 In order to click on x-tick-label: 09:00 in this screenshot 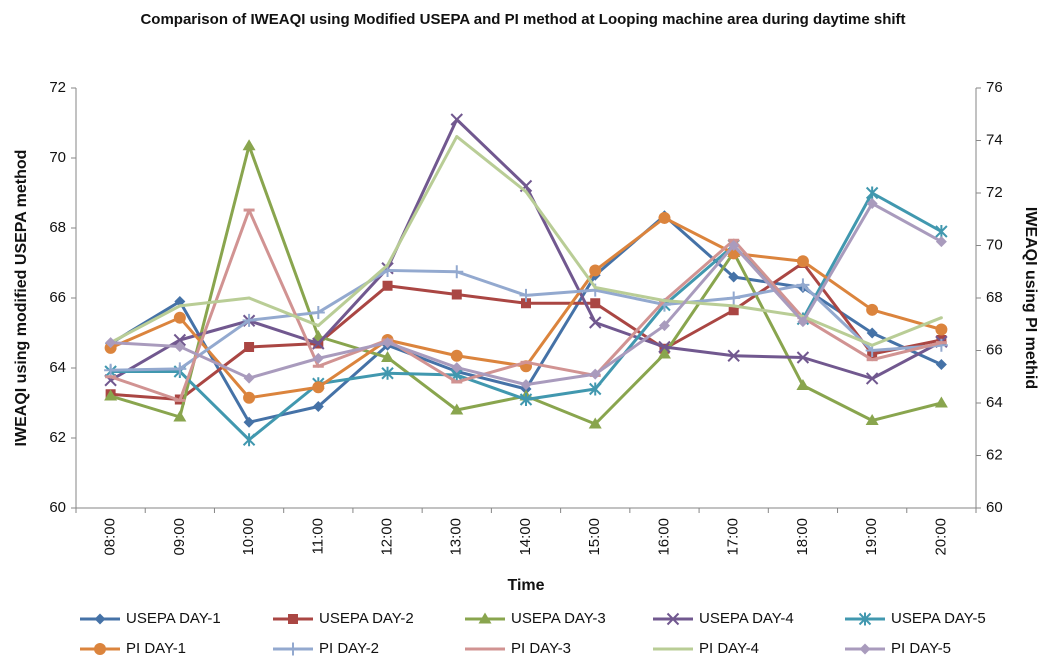, I will do `click(179, 537)`.